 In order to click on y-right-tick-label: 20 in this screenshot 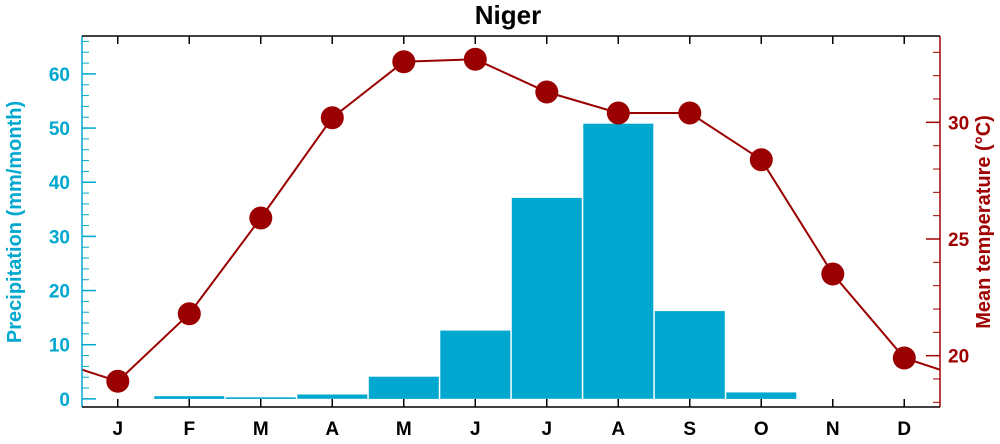, I will do `click(958, 357)`.